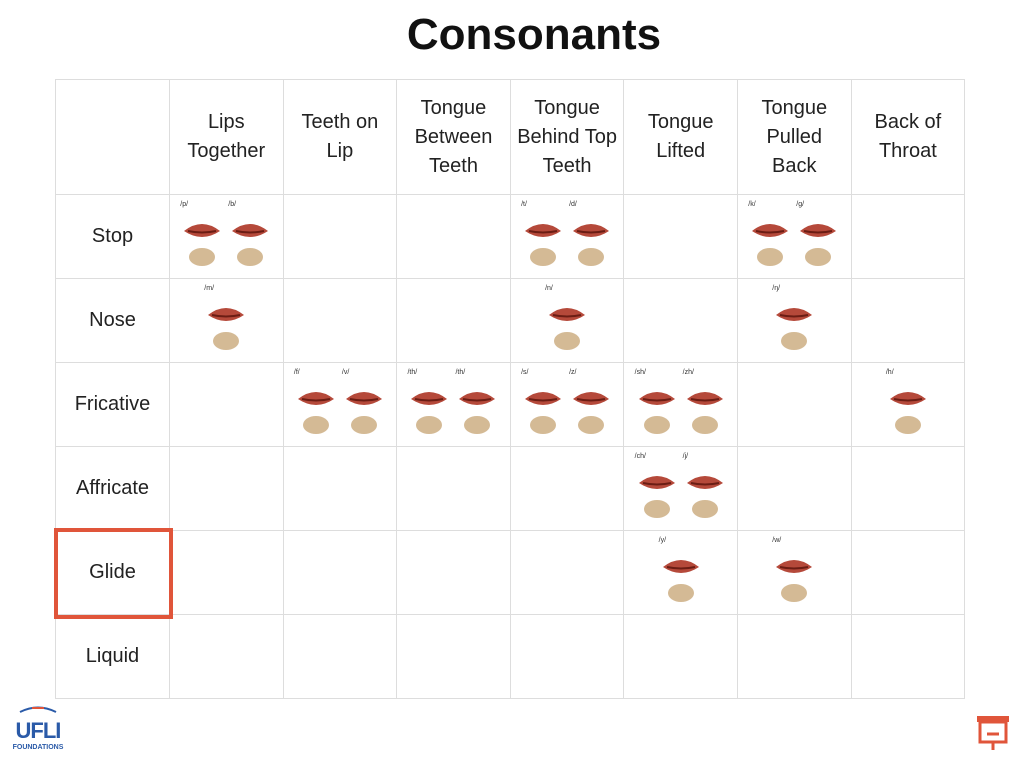  I want to click on phoneme-label: /n/, so click(549, 288).